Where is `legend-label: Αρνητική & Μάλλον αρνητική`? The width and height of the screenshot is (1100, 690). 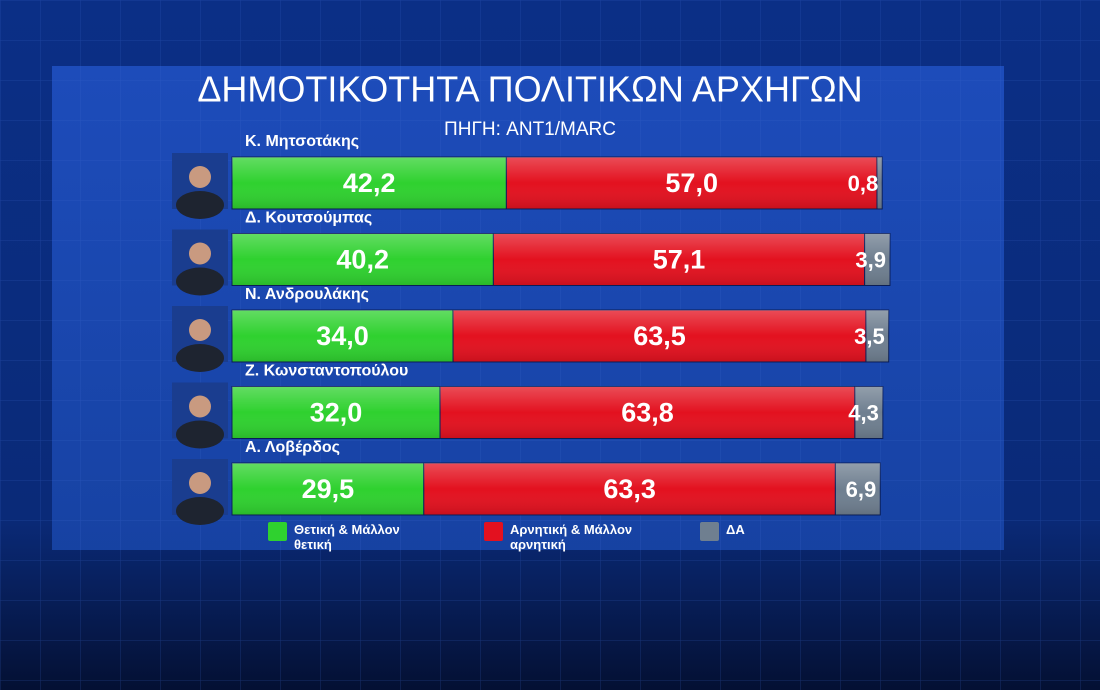 legend-label: Αρνητική & Μάλλον αρνητική is located at coordinates (571, 537).